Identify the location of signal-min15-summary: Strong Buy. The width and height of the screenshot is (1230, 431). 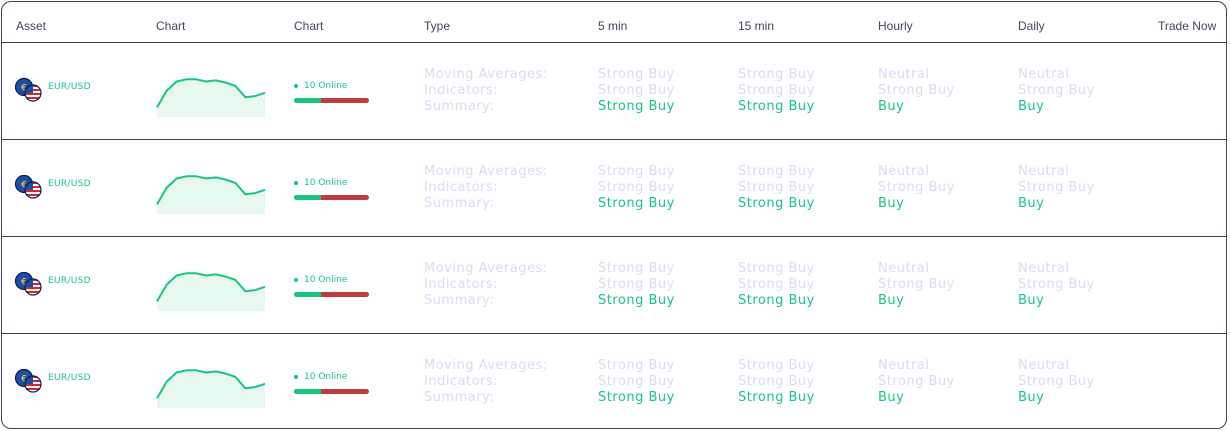
(776, 397).